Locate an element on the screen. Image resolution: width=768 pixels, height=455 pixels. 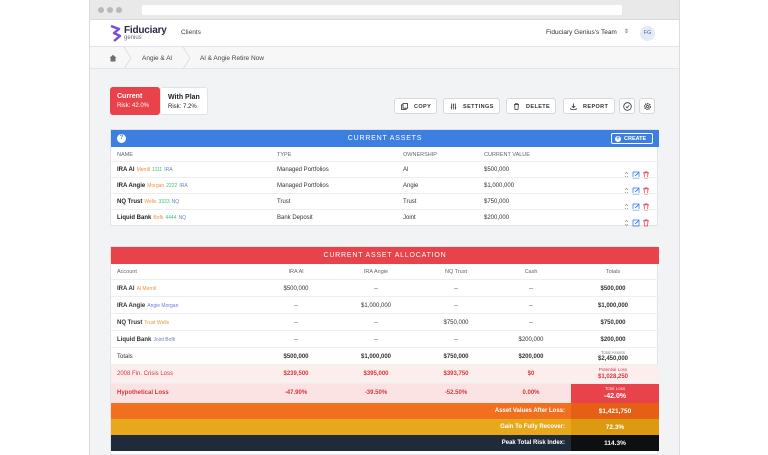
column-header-ownership: OWNERSHIP is located at coordinates (420, 155).